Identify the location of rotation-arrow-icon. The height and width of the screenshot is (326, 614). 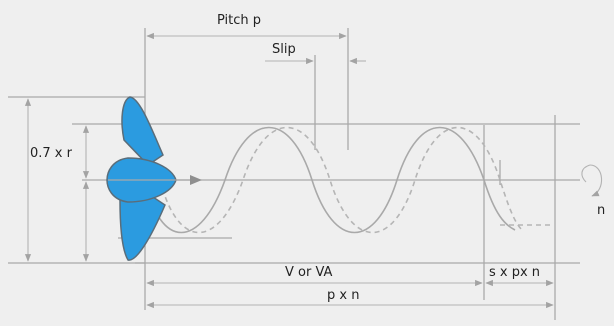
(596, 180).